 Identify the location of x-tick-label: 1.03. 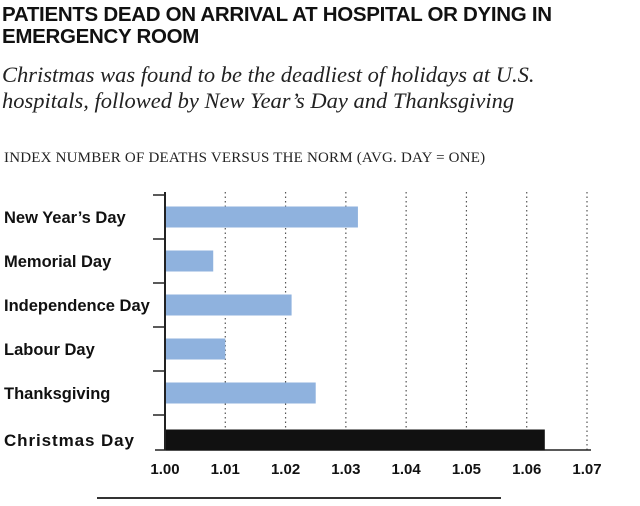
(345, 469).